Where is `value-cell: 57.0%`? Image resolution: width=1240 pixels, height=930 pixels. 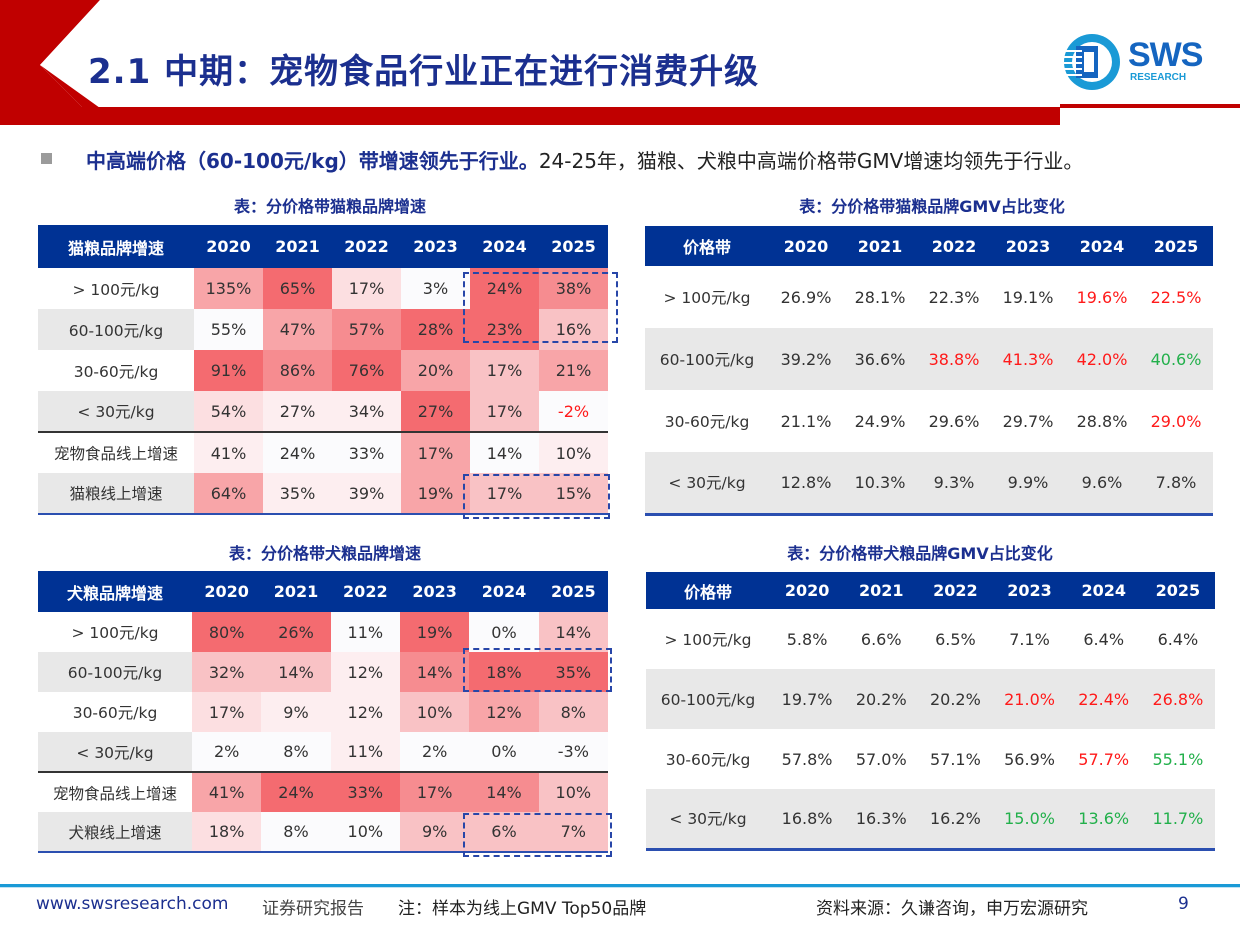 value-cell: 57.0% is located at coordinates (881, 759).